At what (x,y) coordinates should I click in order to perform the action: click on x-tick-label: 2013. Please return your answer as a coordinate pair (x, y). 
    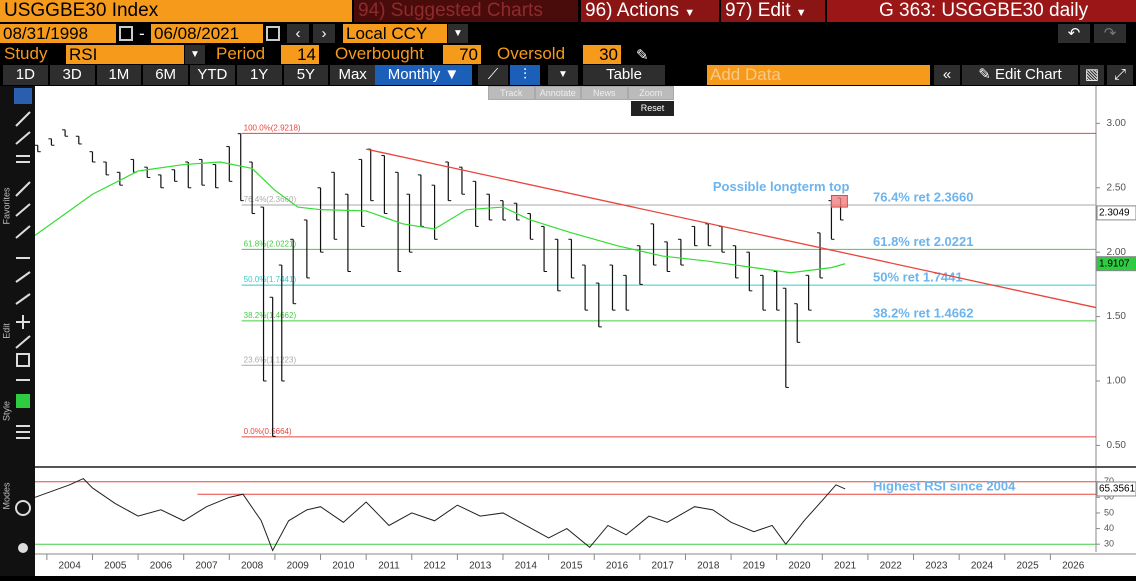
    Looking at the image, I should click on (480, 566).